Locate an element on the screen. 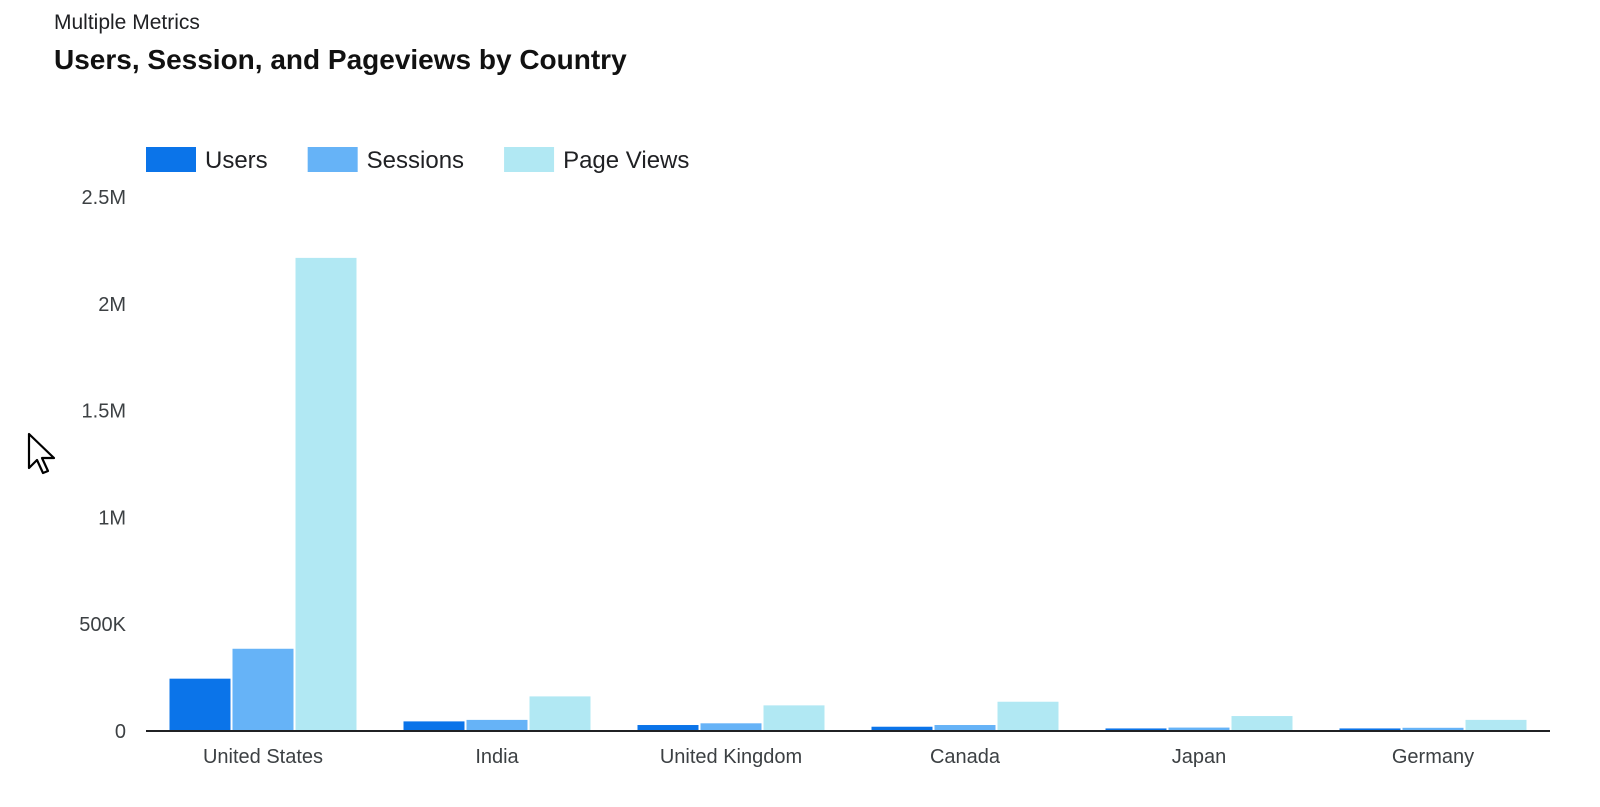  legend-swatch-page-views is located at coordinates (529, 159).